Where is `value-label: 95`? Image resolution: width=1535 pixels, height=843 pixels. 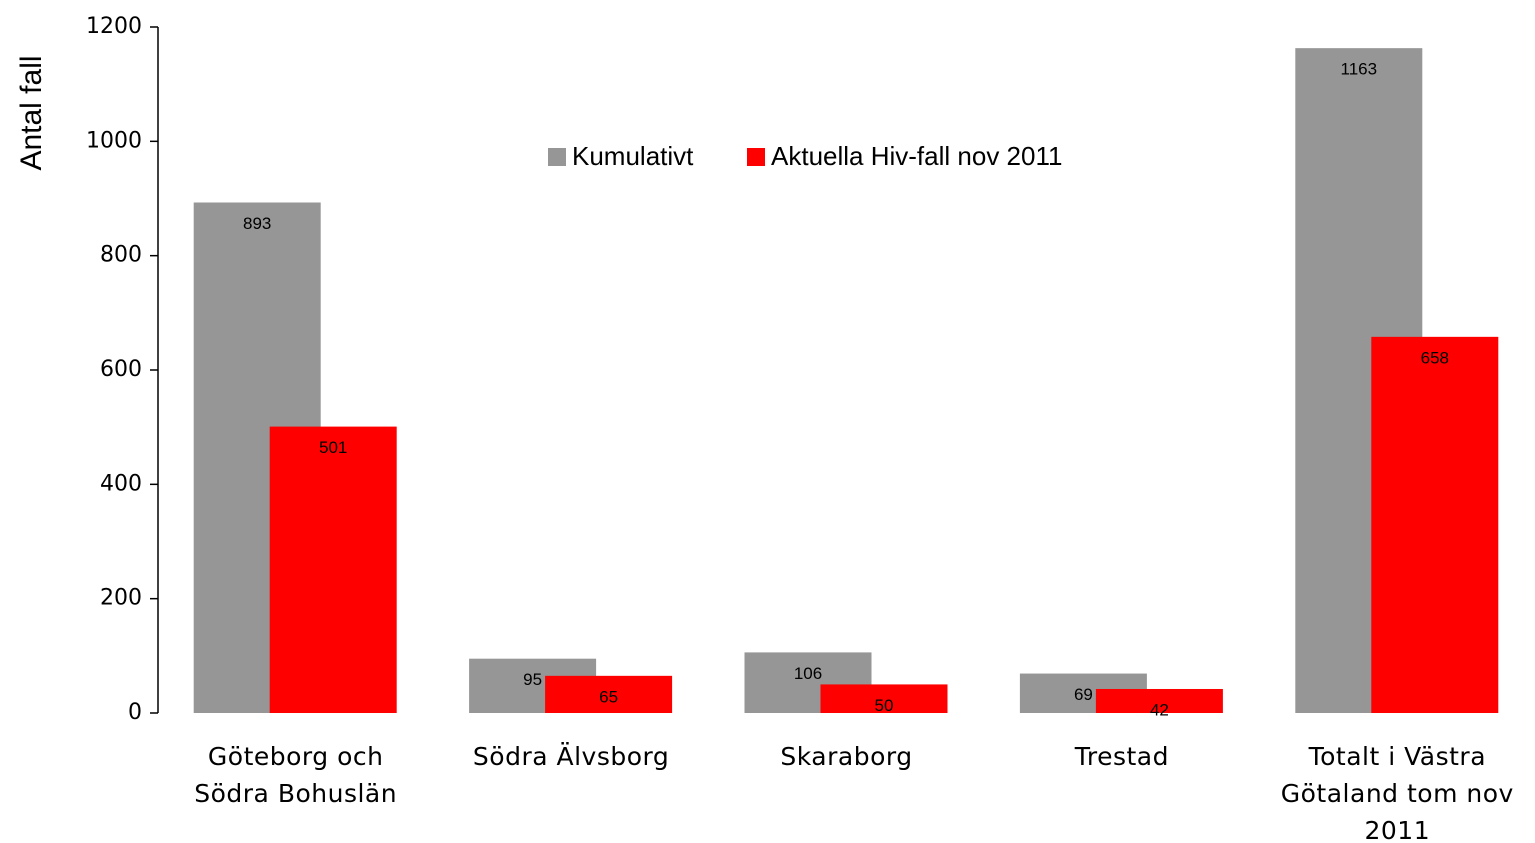 value-label: 95 is located at coordinates (532, 679).